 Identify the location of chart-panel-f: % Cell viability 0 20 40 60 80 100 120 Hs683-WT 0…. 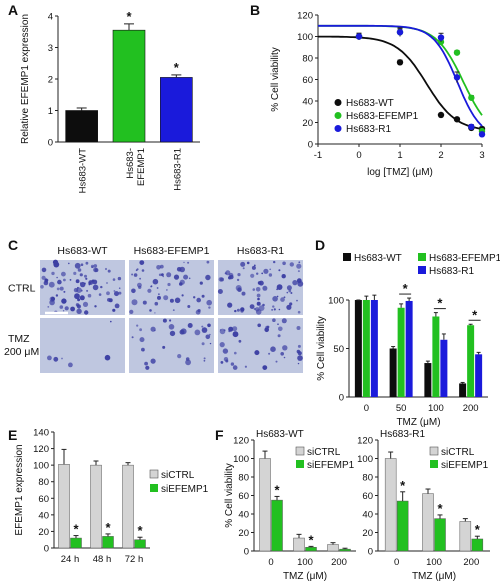
(357, 505).